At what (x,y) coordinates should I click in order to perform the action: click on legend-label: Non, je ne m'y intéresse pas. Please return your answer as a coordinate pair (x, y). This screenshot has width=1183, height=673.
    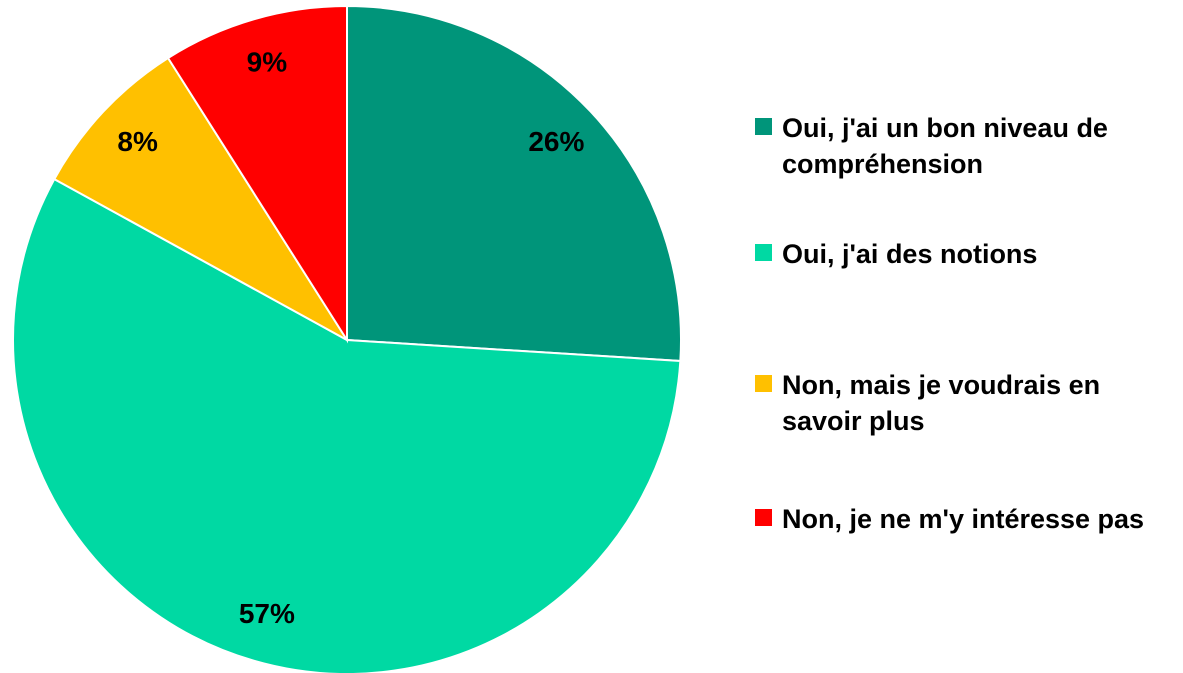
    Looking at the image, I should click on (963, 519).